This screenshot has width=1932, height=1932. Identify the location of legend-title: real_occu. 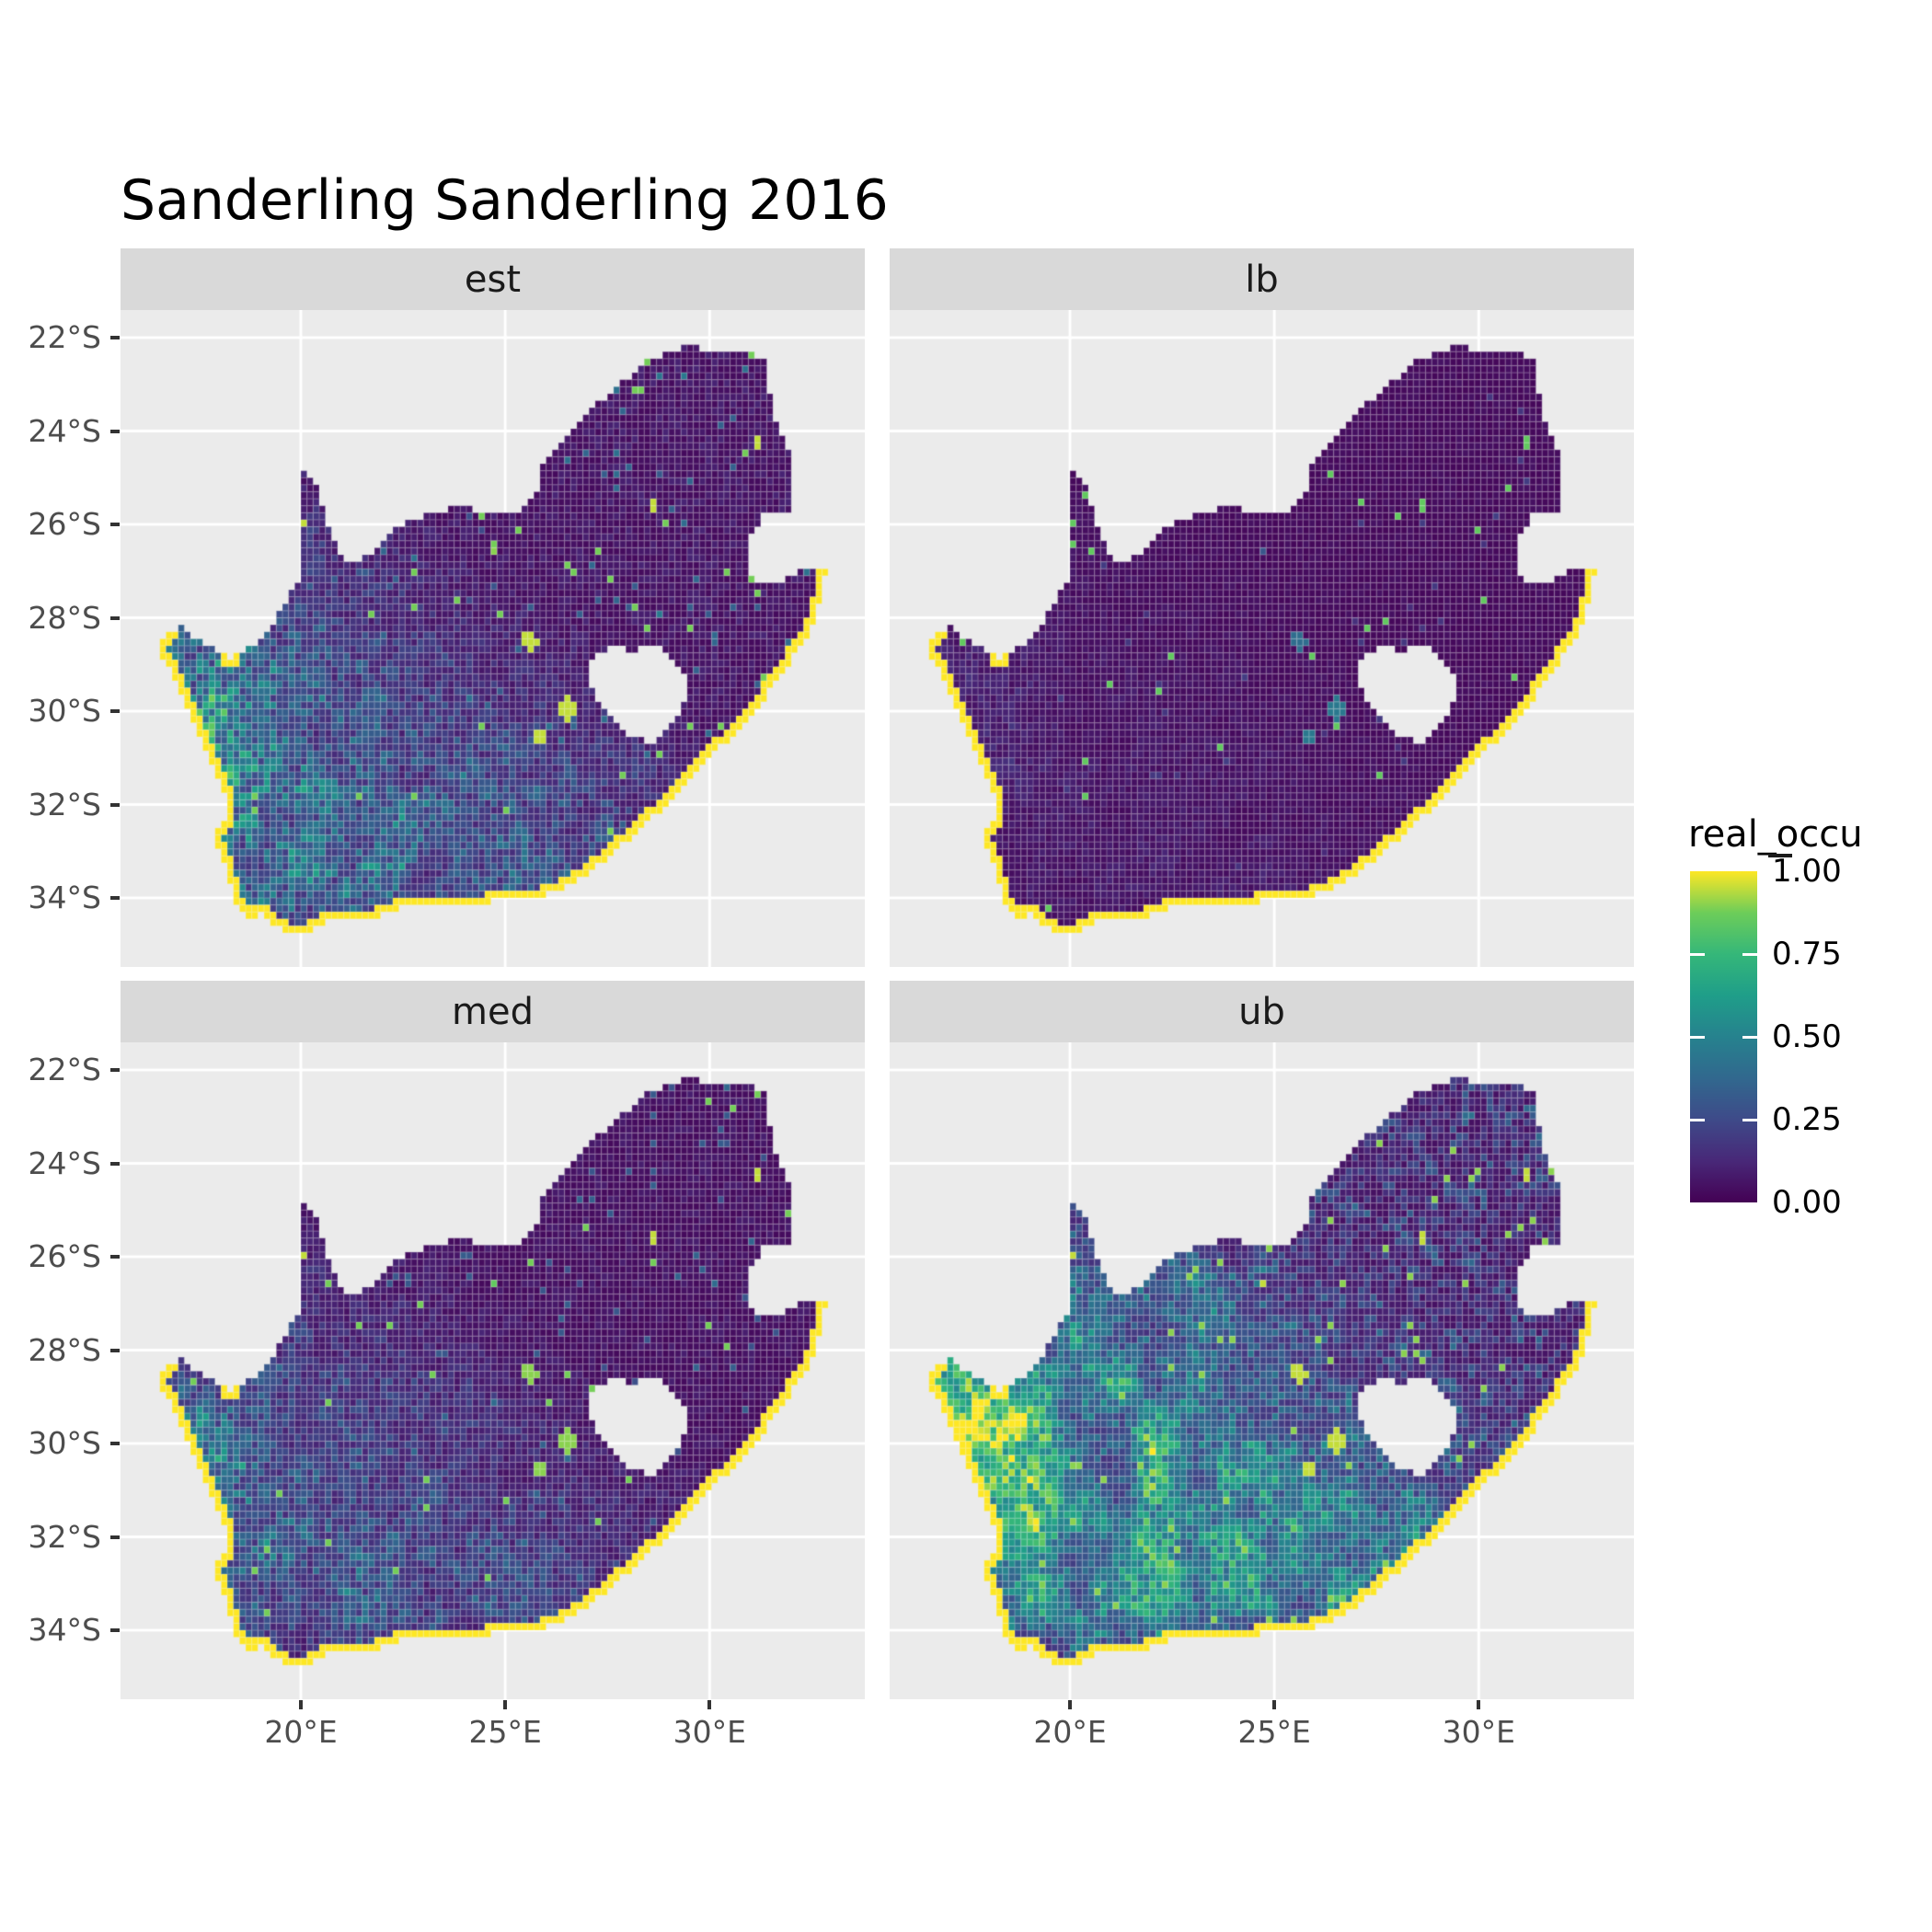
(1775, 834).